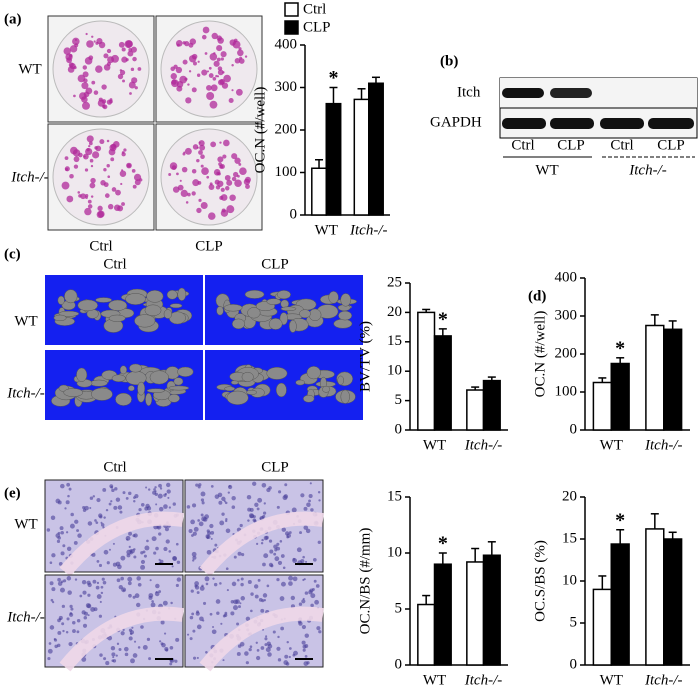 This screenshot has width=700, height=692. I want to click on legend-label: Ctrl, so click(314, 9).